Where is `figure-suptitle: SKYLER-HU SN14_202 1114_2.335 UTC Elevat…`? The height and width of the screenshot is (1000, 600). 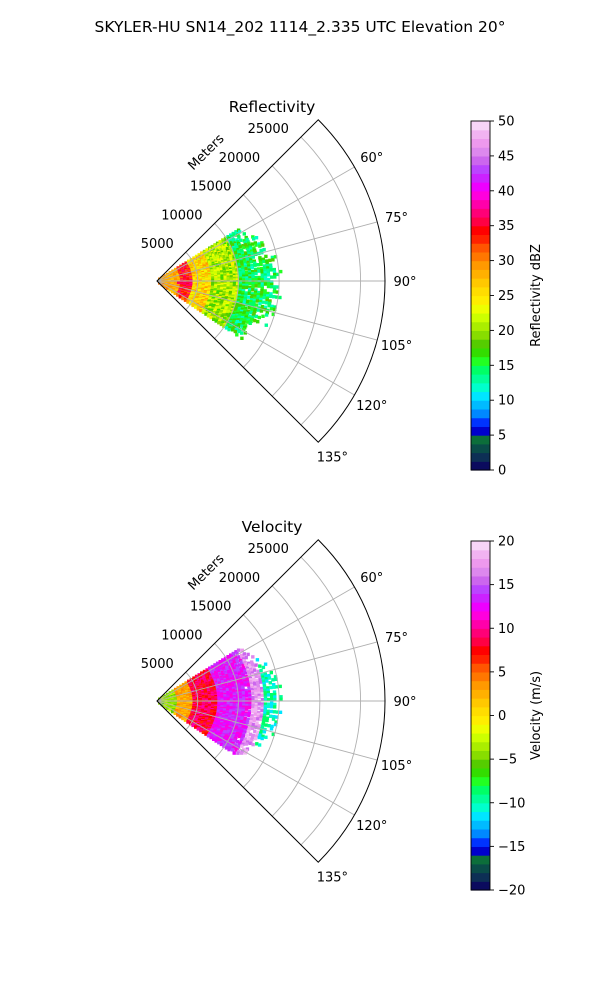 figure-suptitle: SKYLER-HU SN14_202 1114_2.335 UTC Elevat… is located at coordinates (300, 27).